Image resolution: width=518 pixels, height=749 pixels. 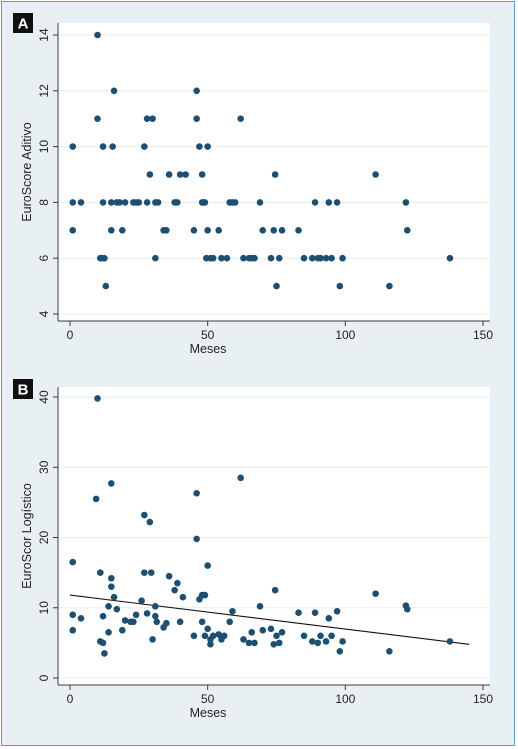 I want to click on y-tick-label: 20, so click(x=44, y=538).